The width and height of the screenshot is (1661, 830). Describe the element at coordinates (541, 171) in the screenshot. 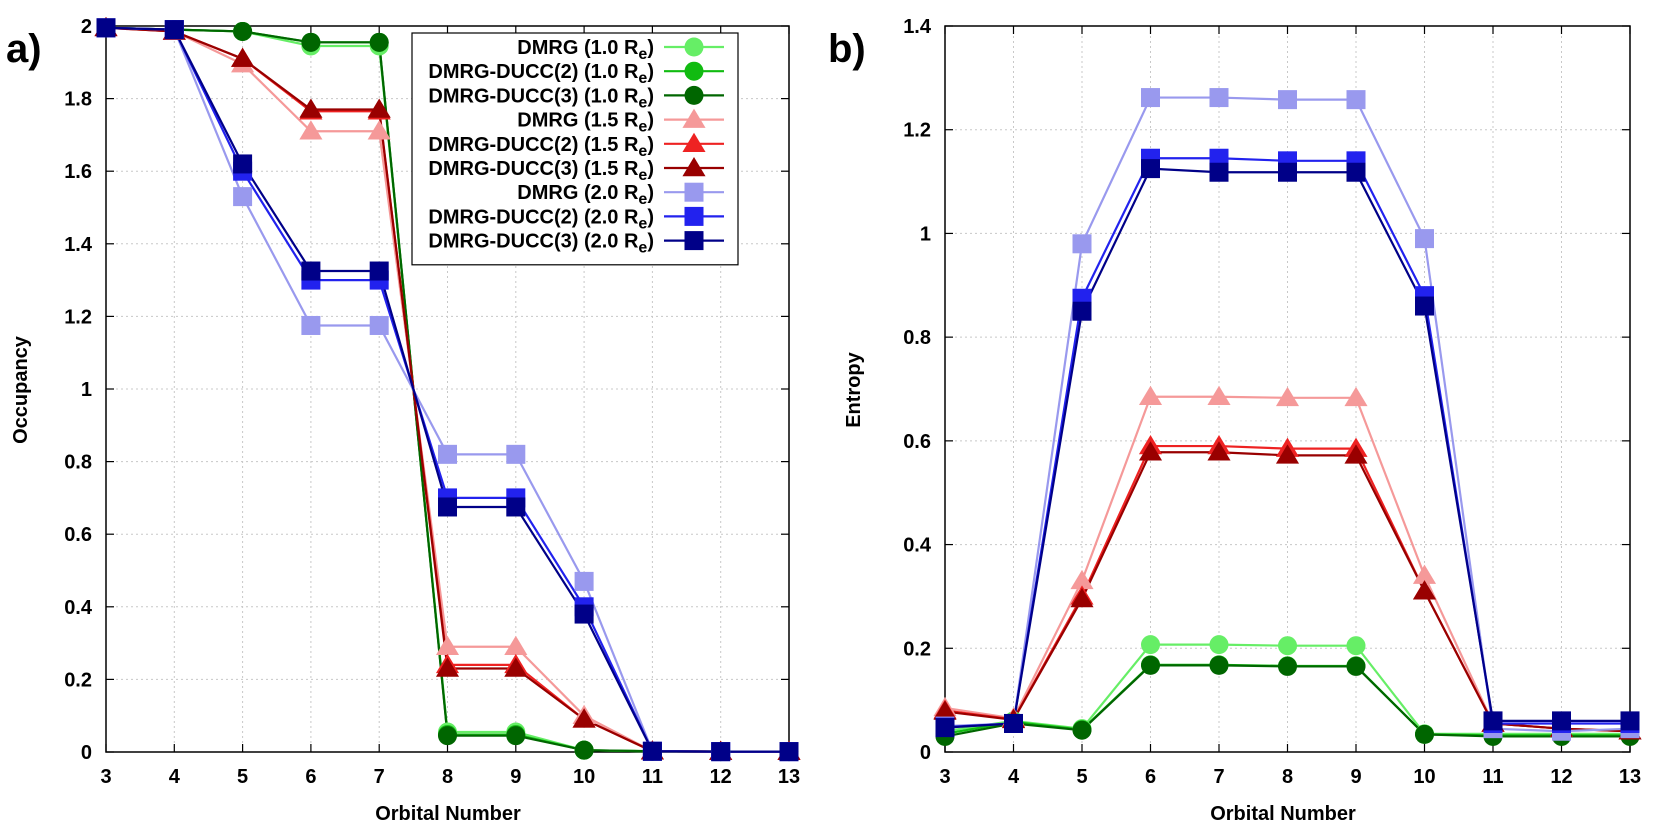

I see `legend-entry-label: DMRG-DUCC(3) (1.5 Re)` at that location.